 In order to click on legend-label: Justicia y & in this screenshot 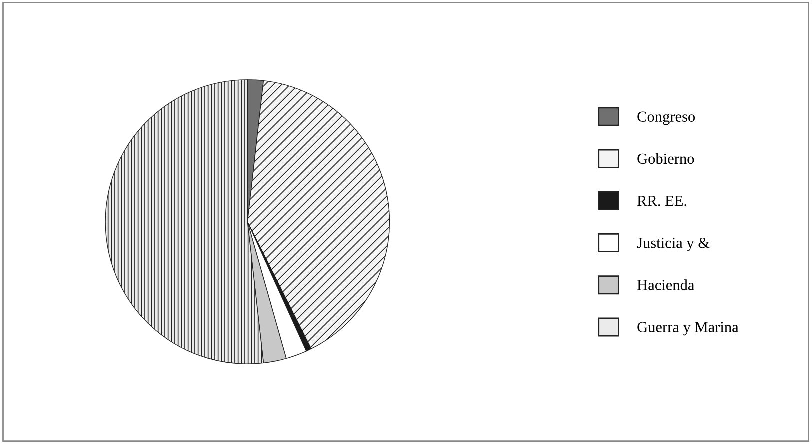, I will do `click(673, 245)`.